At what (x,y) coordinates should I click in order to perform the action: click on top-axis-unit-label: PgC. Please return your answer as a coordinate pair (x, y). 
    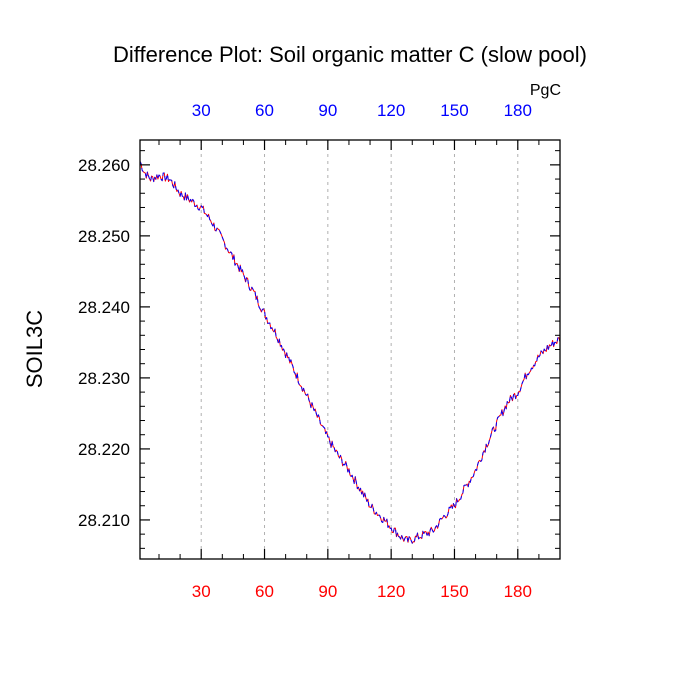
    Looking at the image, I should click on (545, 90).